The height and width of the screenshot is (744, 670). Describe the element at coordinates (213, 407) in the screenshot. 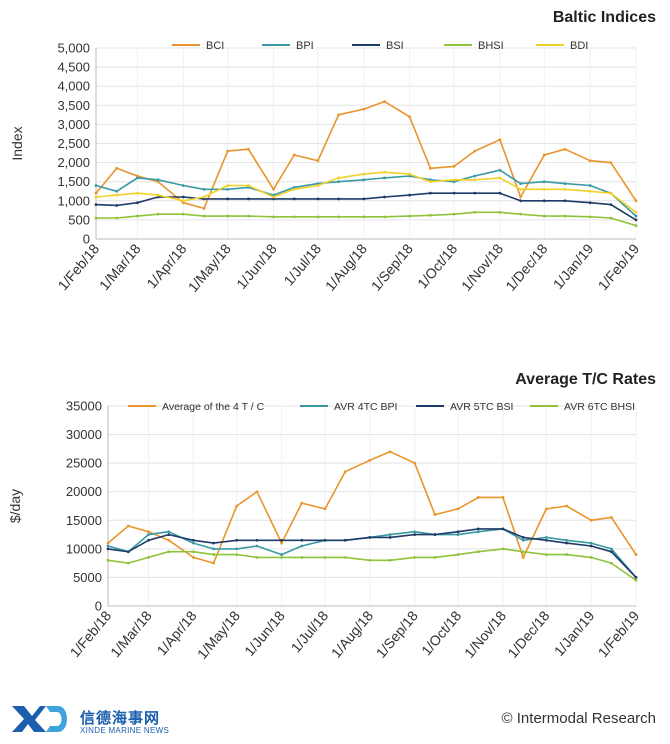

I see `legend-label-average-of-the-4-t-c: Average of the 4 T / C` at that location.